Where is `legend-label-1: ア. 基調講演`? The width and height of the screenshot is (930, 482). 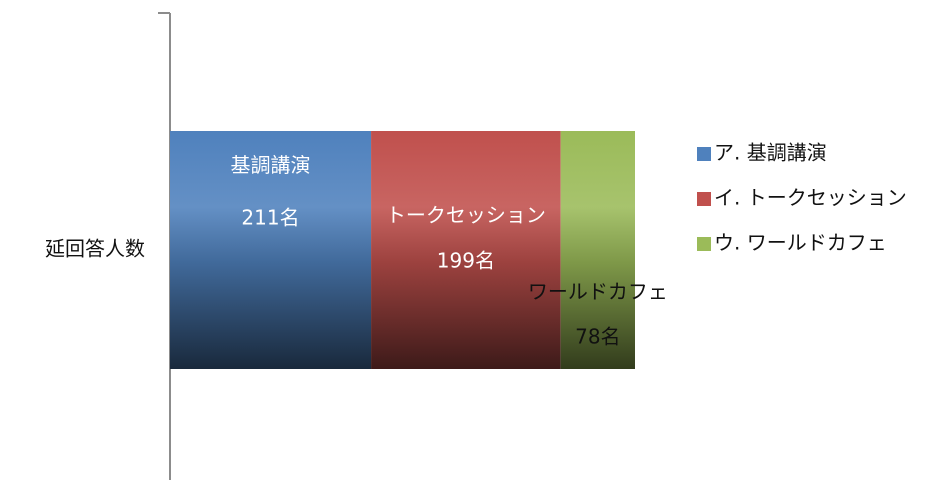
legend-label-1: ア. 基調講演 is located at coordinates (770, 153).